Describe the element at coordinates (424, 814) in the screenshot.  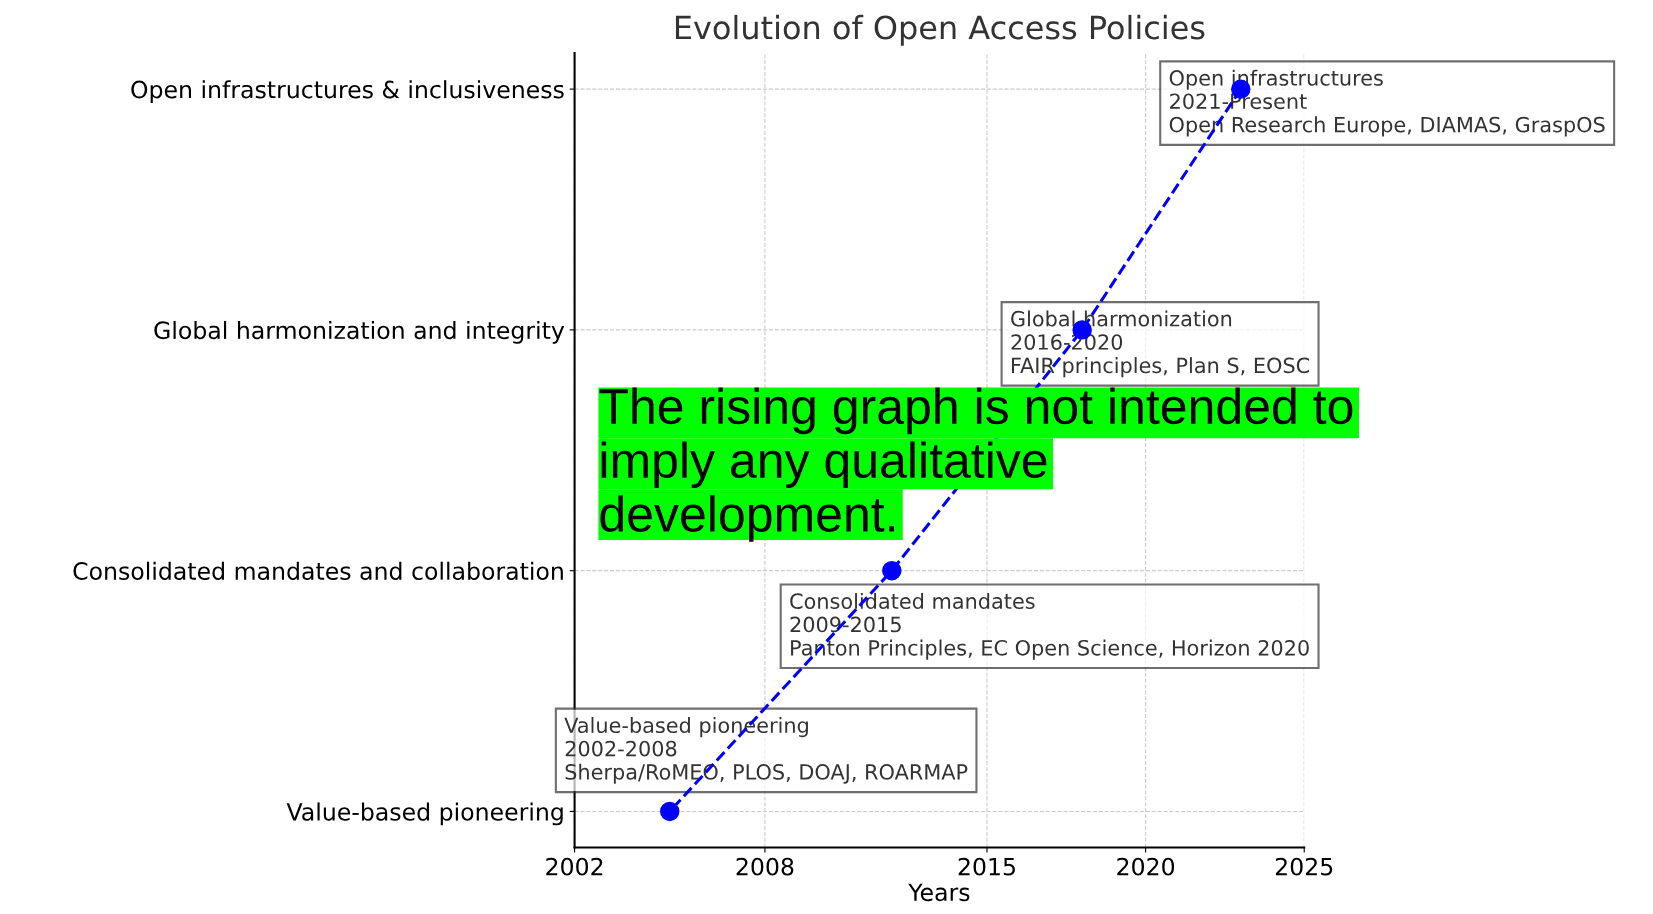
I see `y-tick-label: Value-based pioneering` at that location.